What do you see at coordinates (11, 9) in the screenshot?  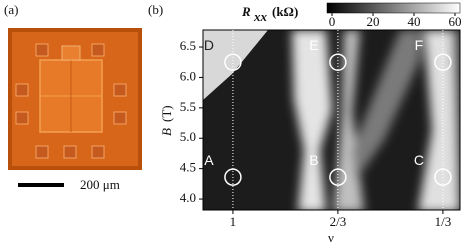 I see `panel-label: (a)` at bounding box center [11, 9].